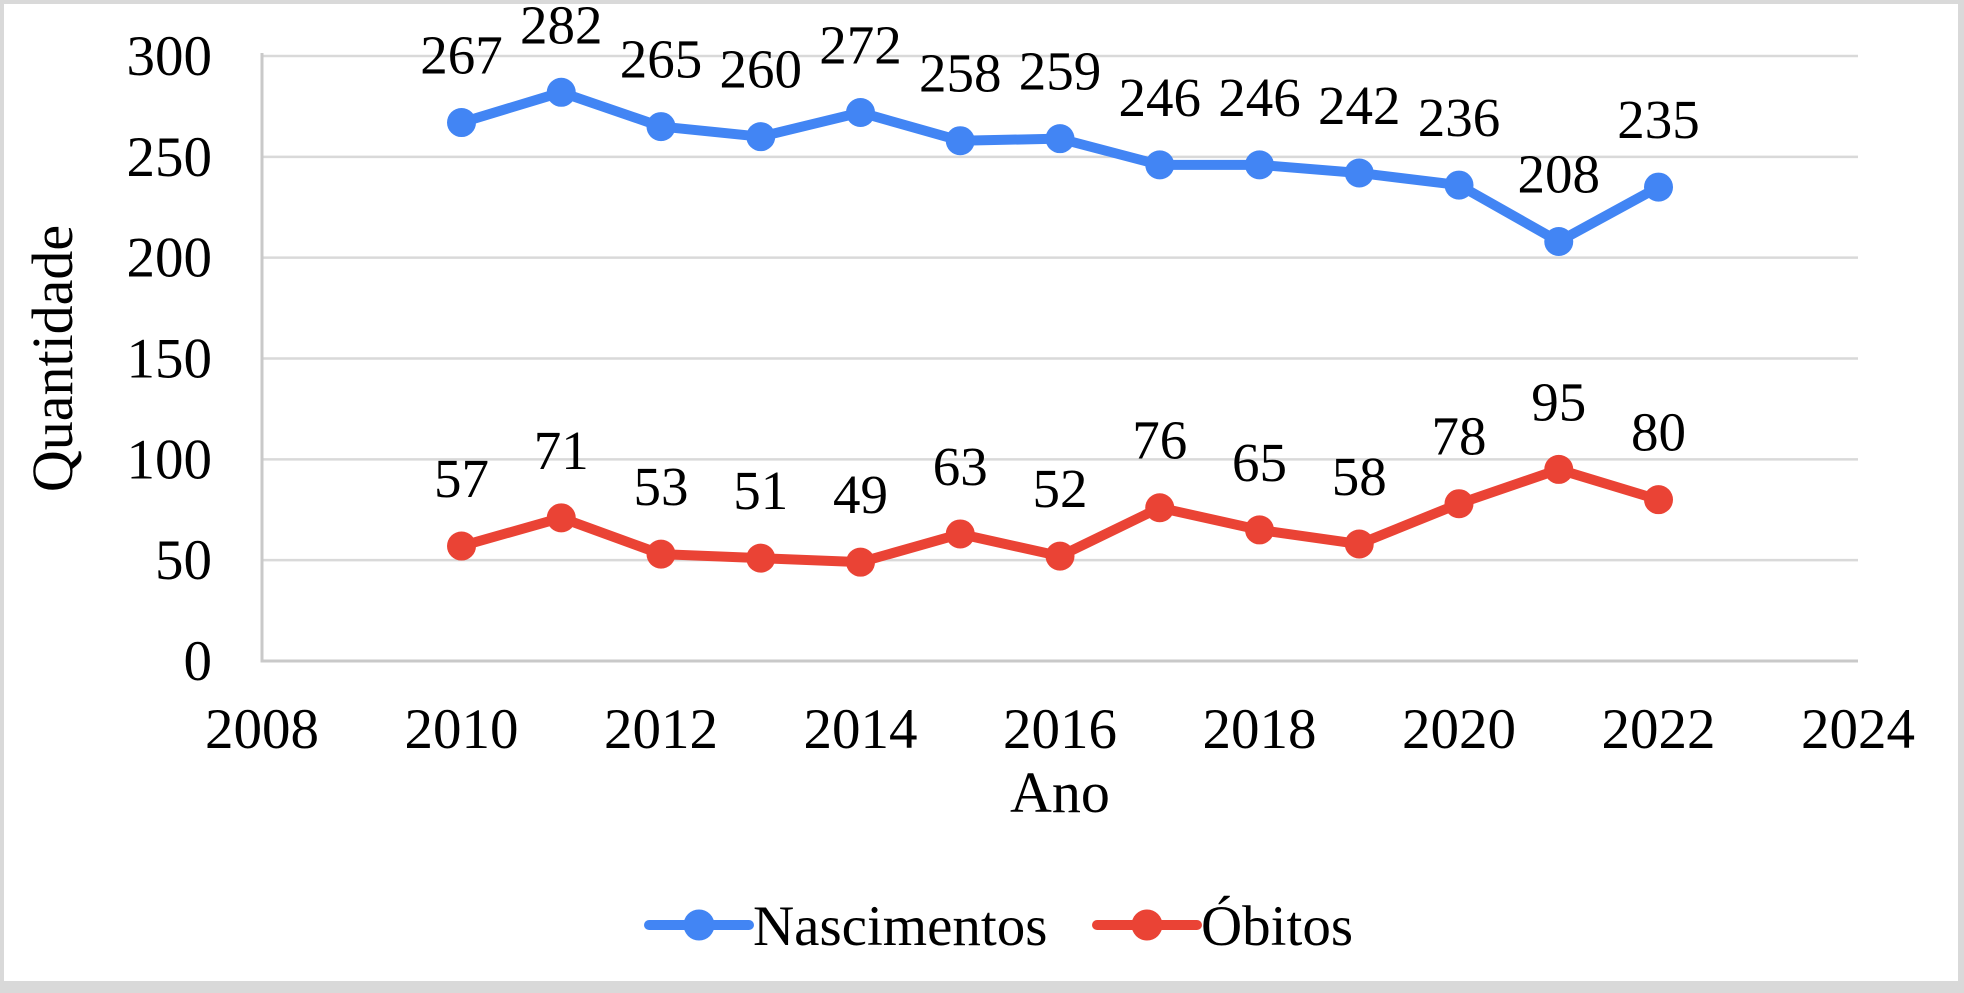  I want to click on data-label: 76, so click(1159, 440).